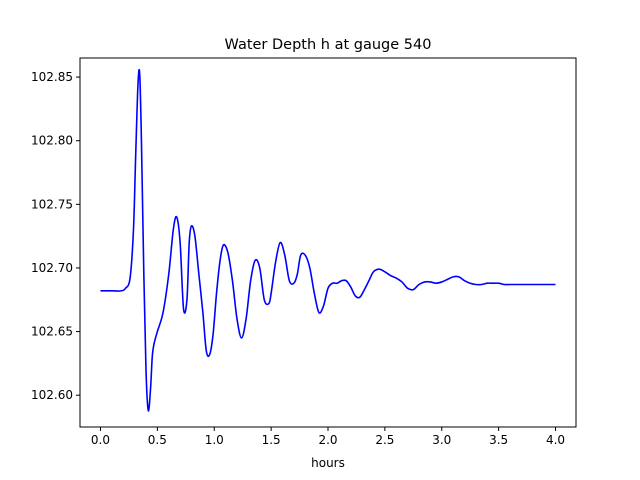  I want to click on y-tick-label: 102.65, so click(52, 332).